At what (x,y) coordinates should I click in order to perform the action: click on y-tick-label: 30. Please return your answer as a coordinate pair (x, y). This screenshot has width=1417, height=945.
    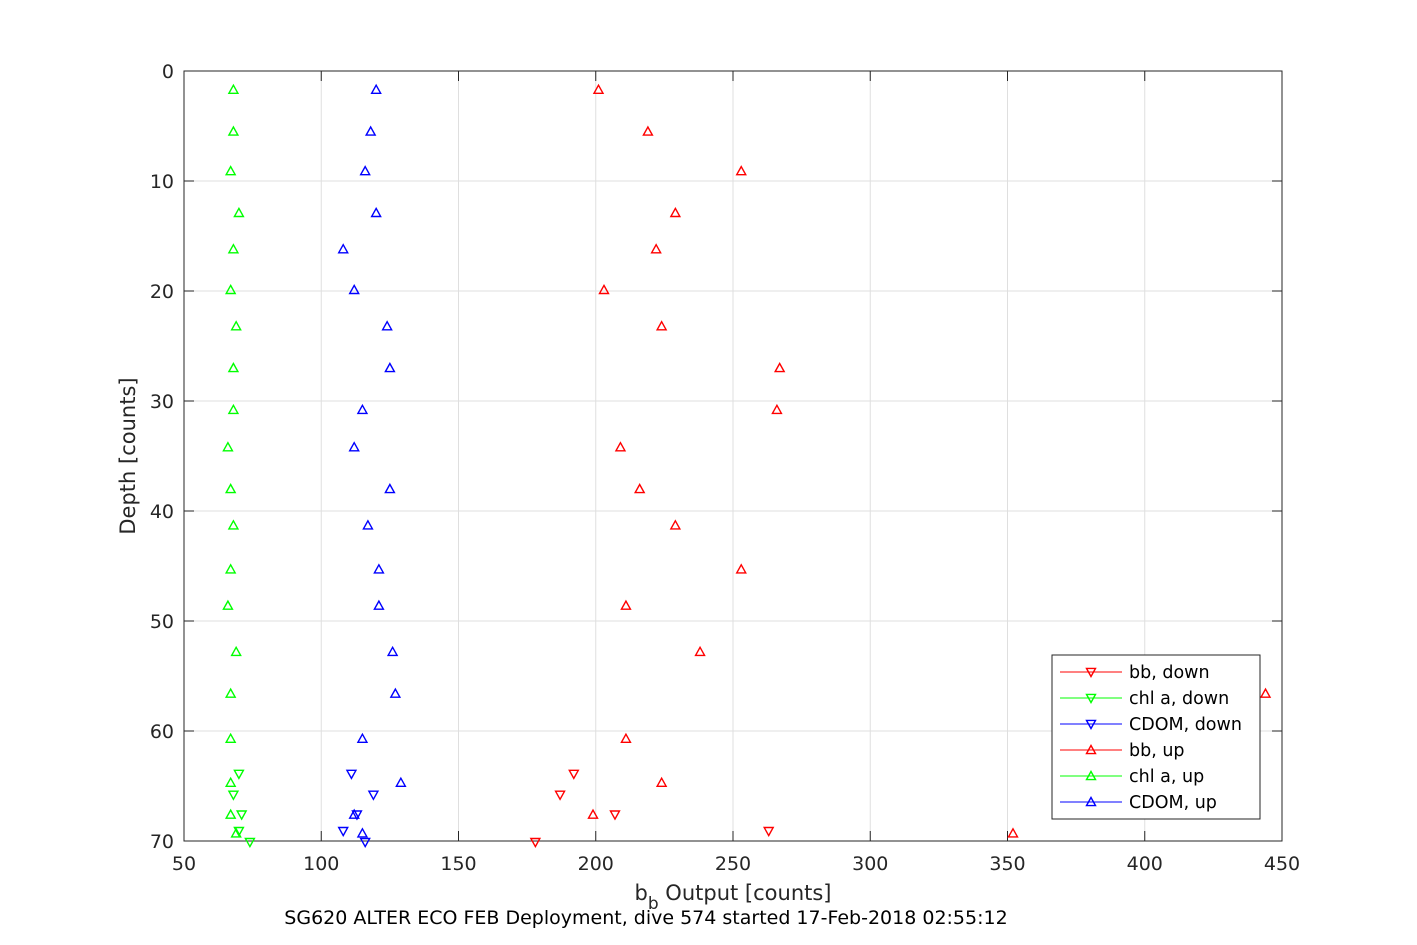
    Looking at the image, I should click on (162, 402).